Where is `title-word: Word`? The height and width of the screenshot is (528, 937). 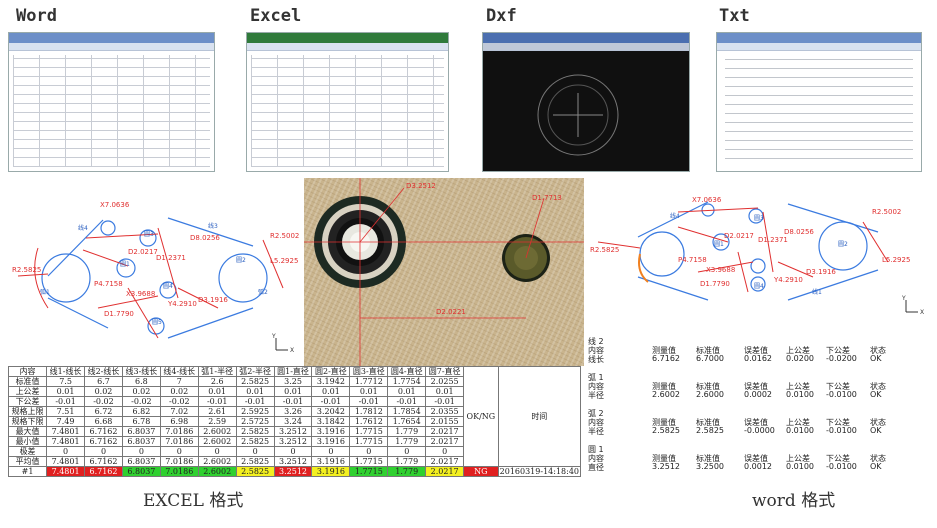 title-word: Word is located at coordinates (36, 16).